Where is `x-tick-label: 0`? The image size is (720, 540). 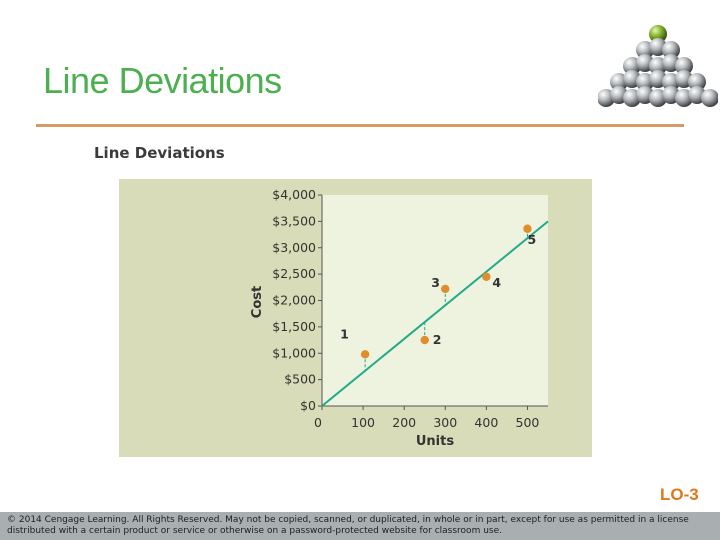
x-tick-label: 0 is located at coordinates (318, 422).